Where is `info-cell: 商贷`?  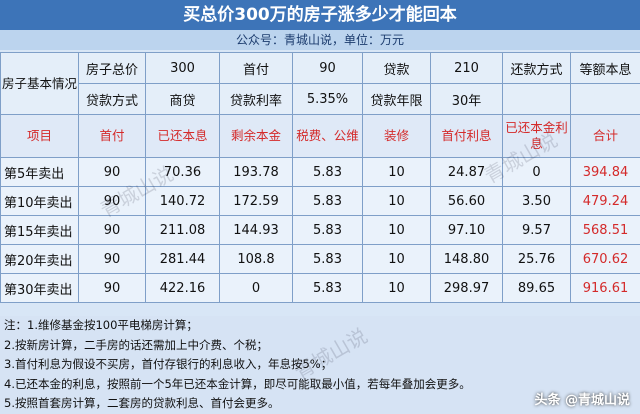
info-cell: 商贷 is located at coordinates (182, 99).